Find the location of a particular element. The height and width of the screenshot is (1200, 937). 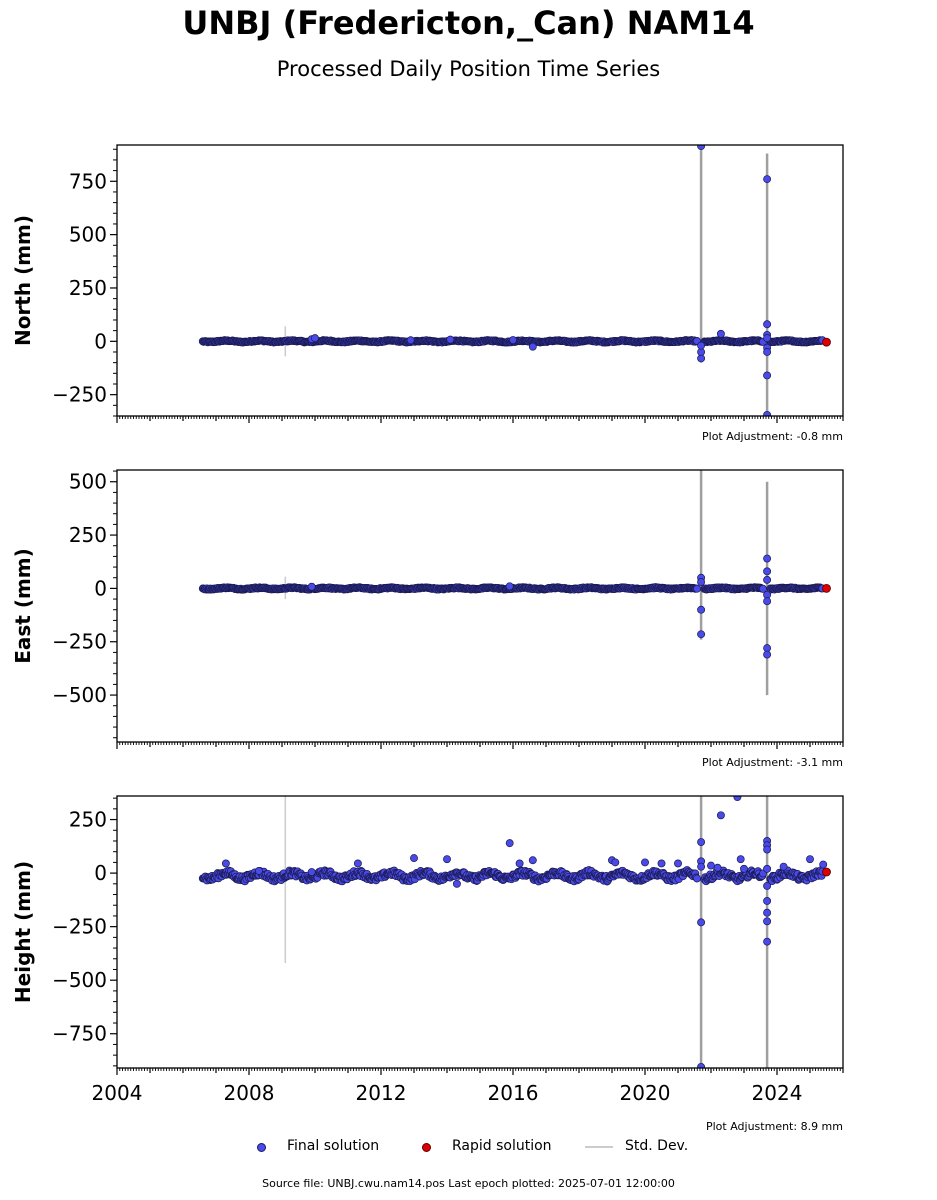

y-tick-label: 500 is located at coordinates (88, 482).